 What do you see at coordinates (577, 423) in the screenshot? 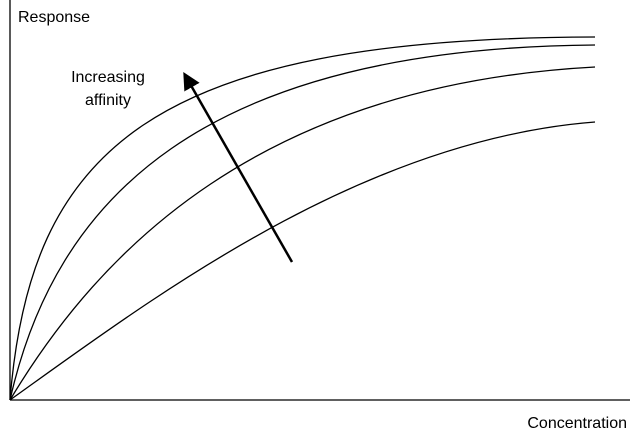
I see `x-axis-label: Concentration` at bounding box center [577, 423].